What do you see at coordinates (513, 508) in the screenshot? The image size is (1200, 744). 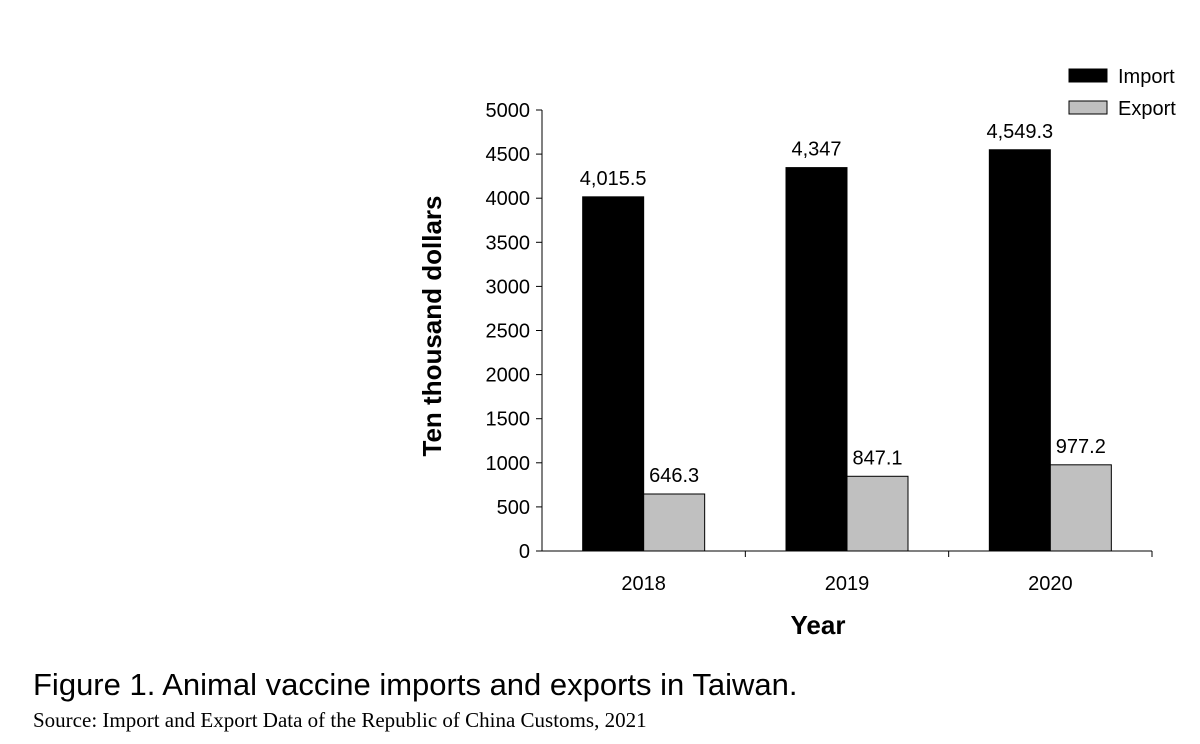 I see `y-tick-label: 500` at bounding box center [513, 508].